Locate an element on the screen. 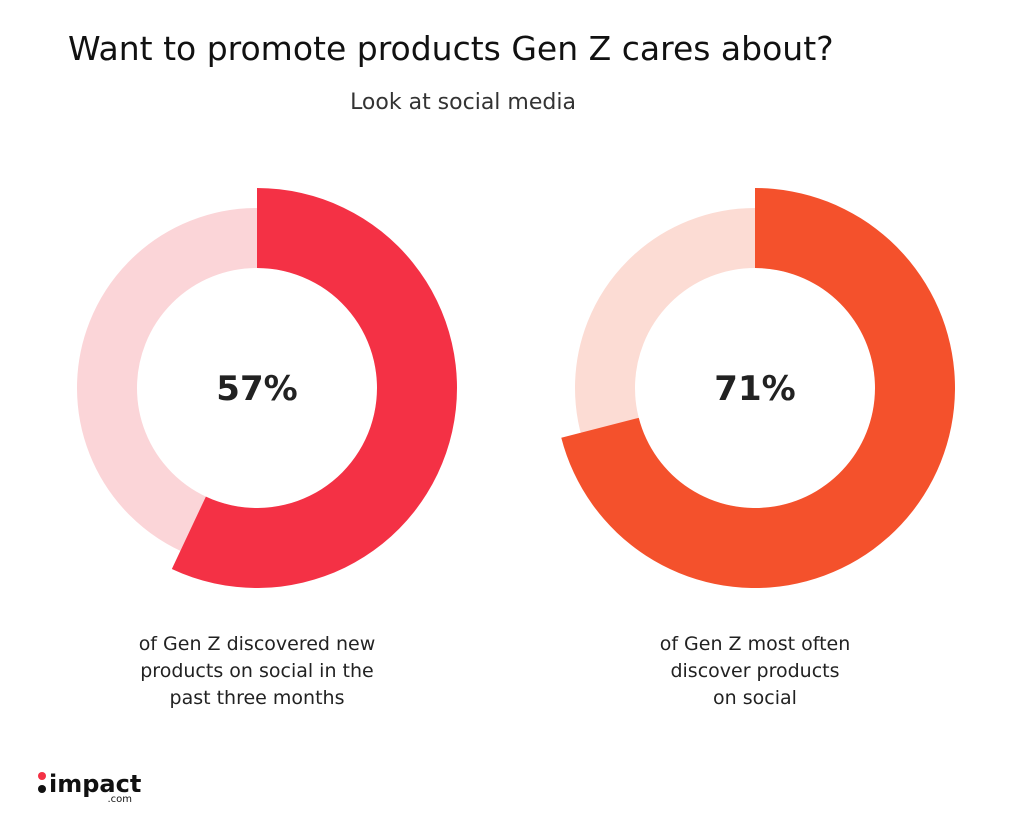 The height and width of the screenshot is (820, 1024). logo-domain: .com is located at coordinates (119, 799).